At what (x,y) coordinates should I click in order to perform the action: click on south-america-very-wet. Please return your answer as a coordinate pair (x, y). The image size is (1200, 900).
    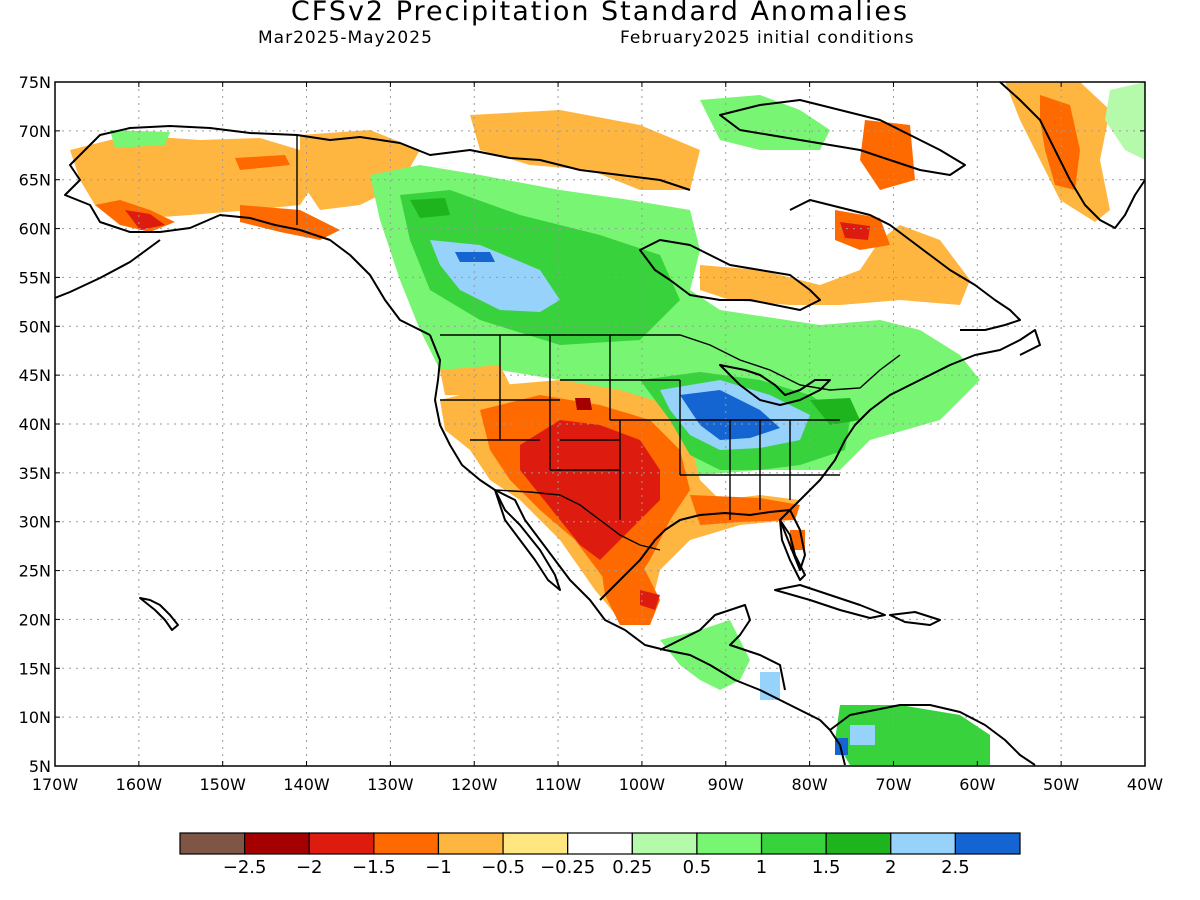
    Looking at the image, I should click on (862, 735).